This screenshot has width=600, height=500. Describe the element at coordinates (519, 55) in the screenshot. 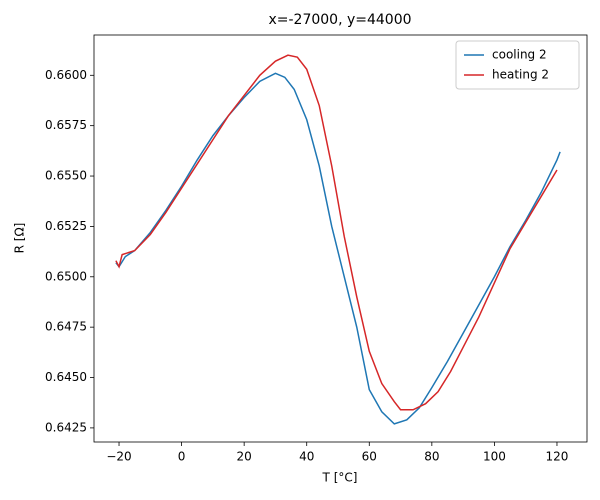

I see `legend-label: cooling 2` at that location.